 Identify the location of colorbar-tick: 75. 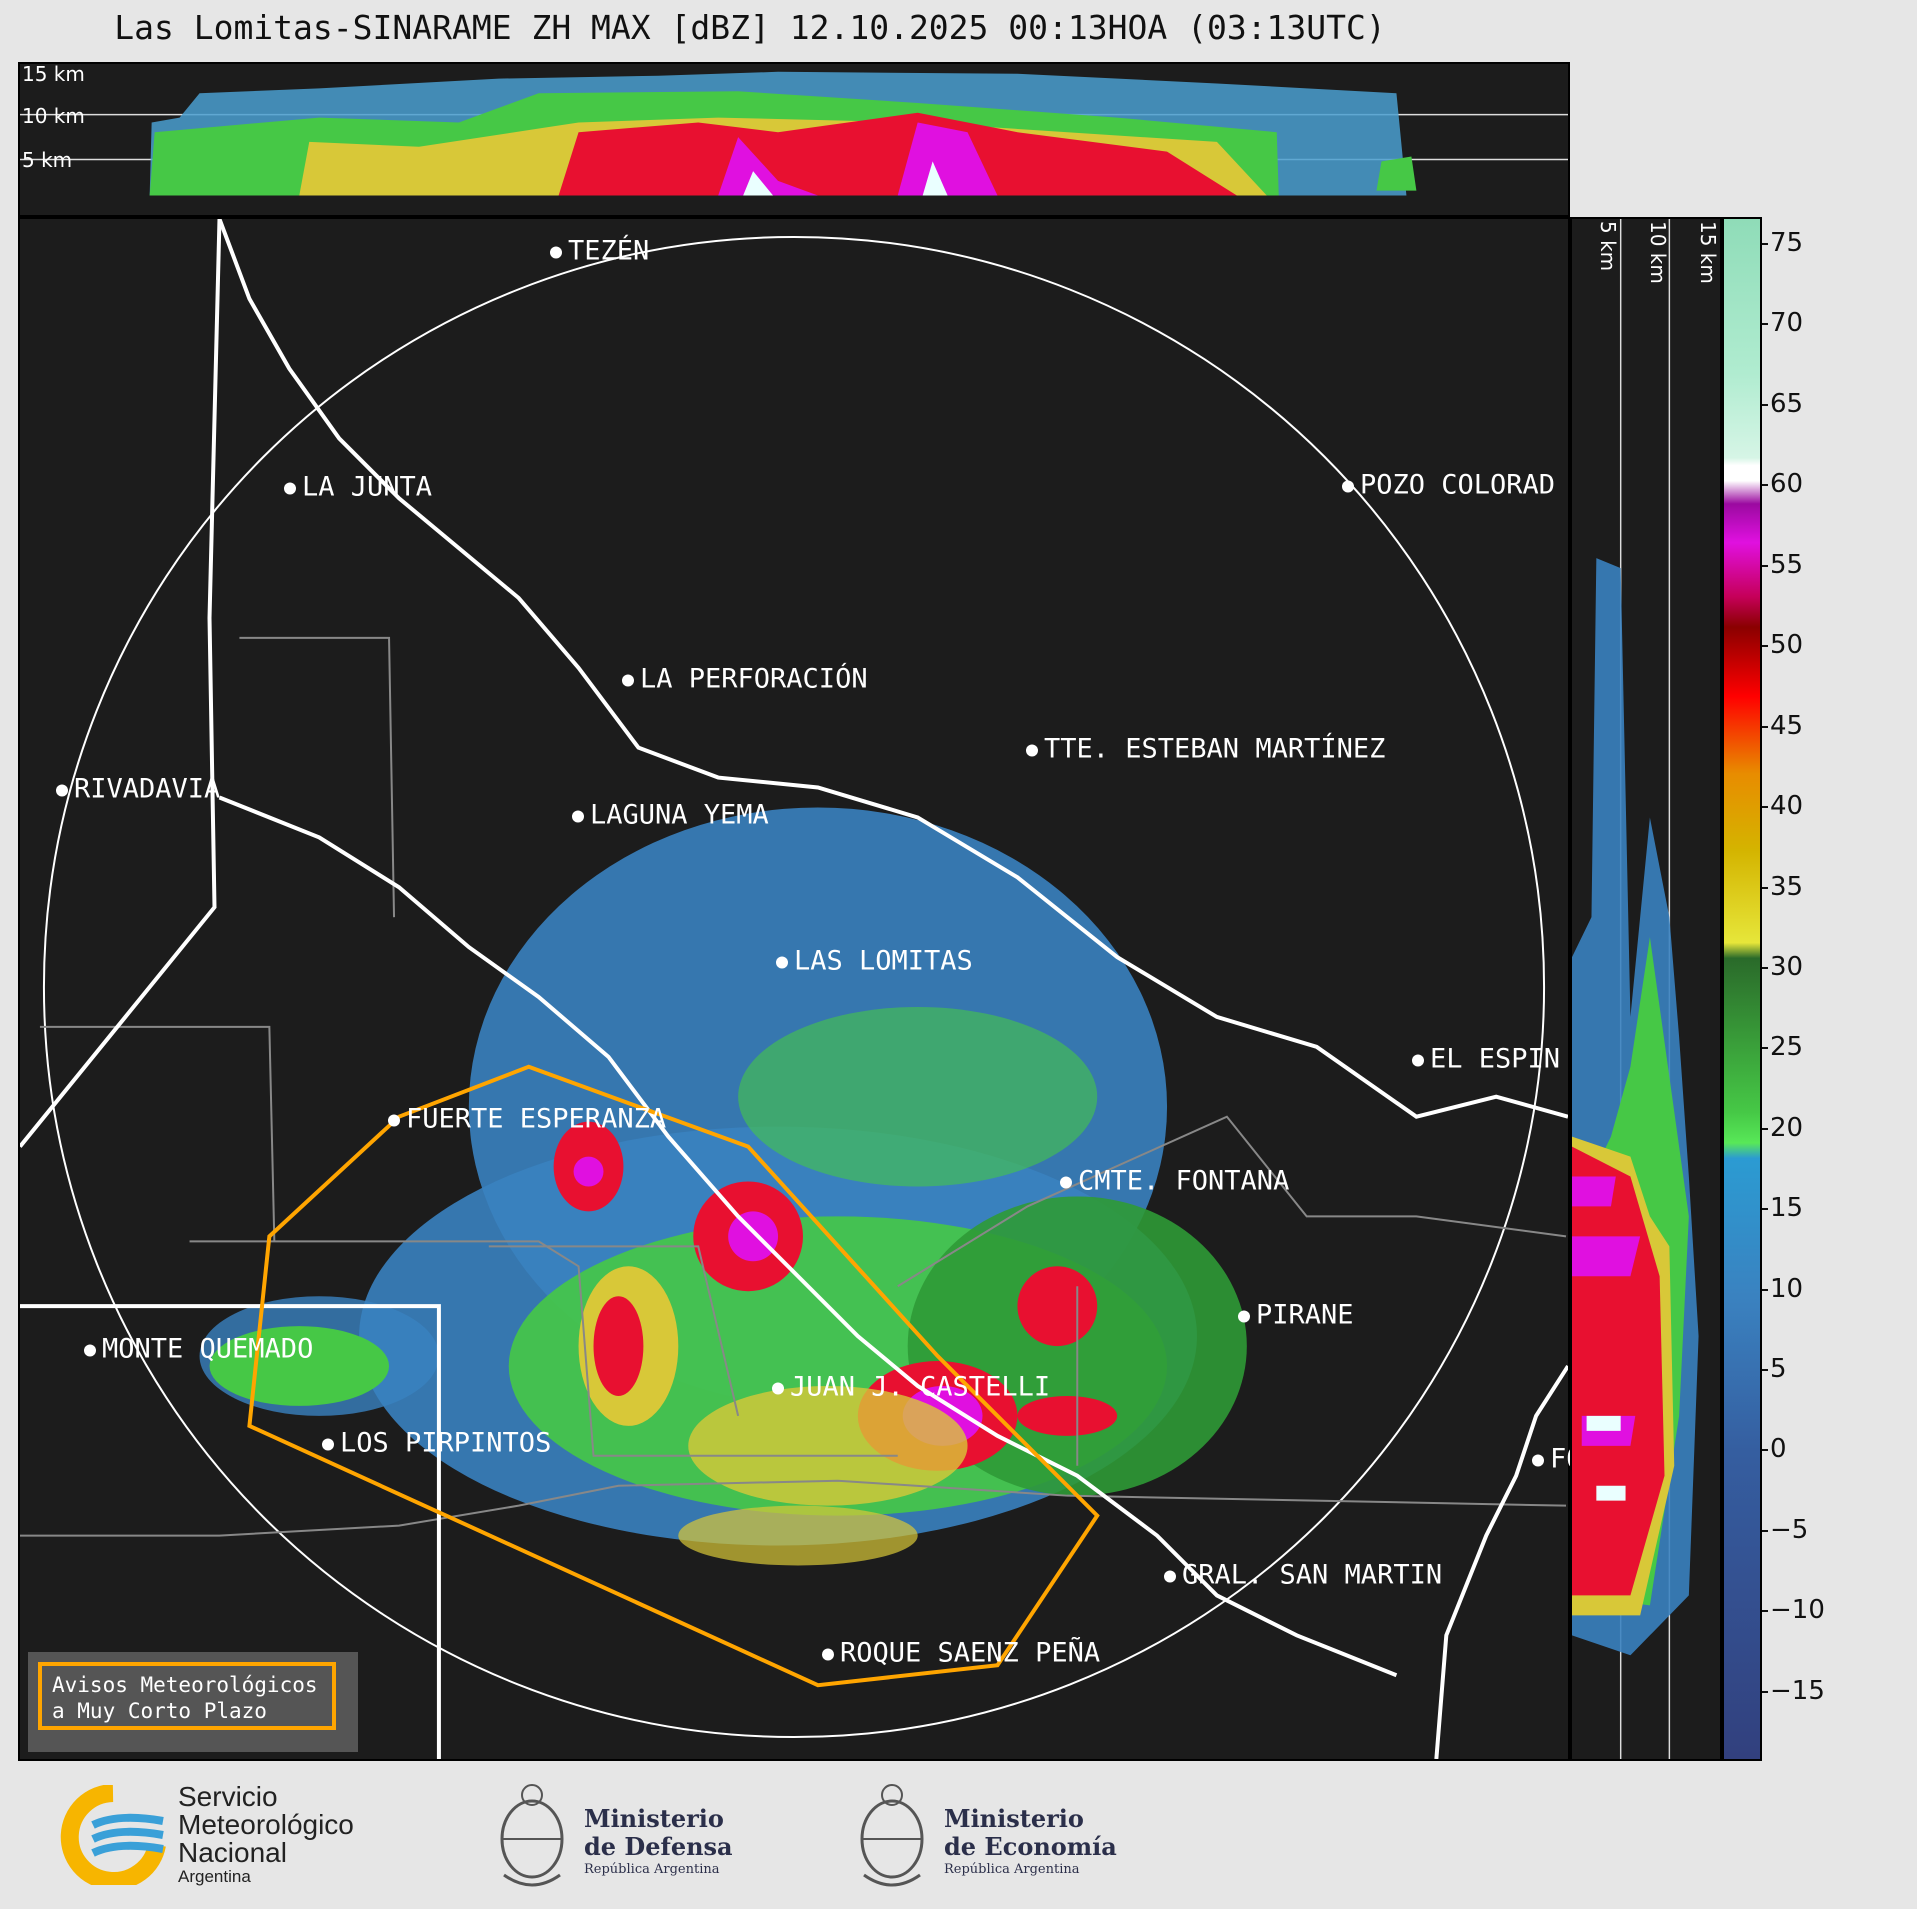
(1782, 243).